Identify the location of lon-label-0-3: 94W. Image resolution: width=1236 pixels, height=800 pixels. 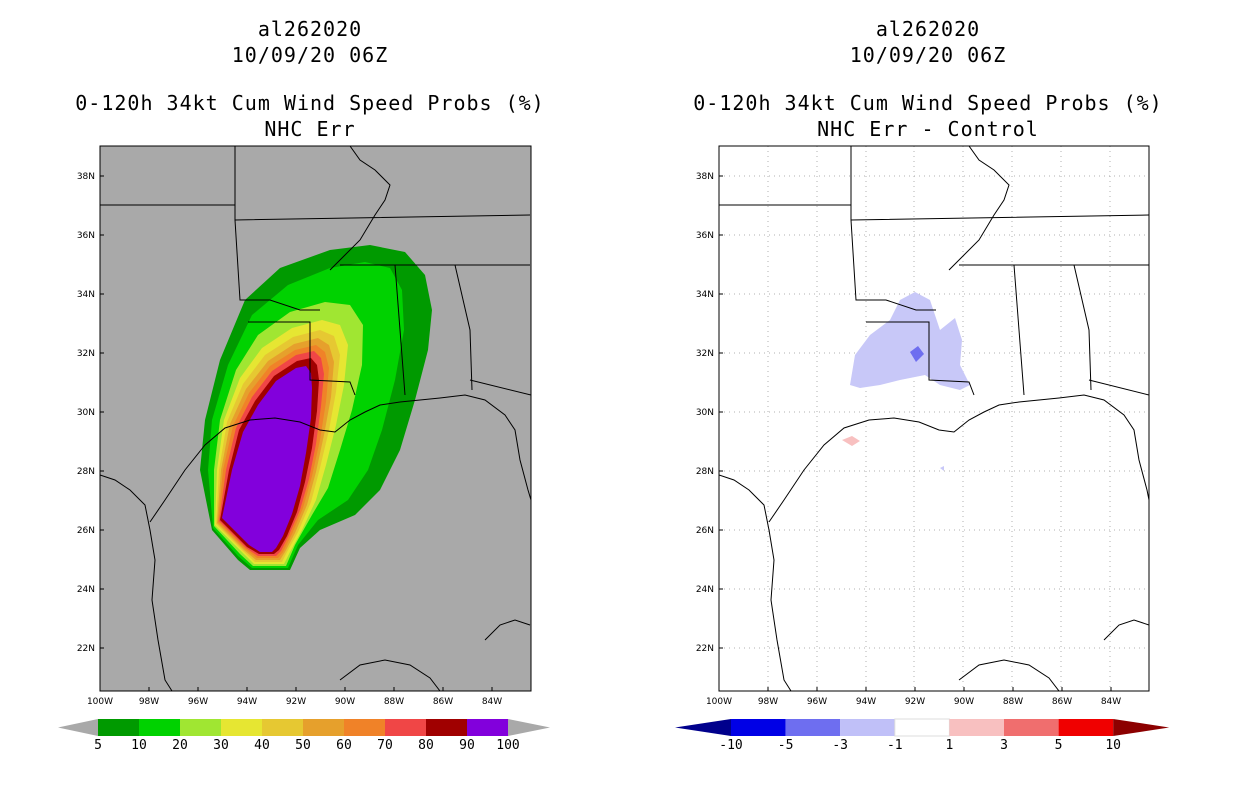
(247, 702).